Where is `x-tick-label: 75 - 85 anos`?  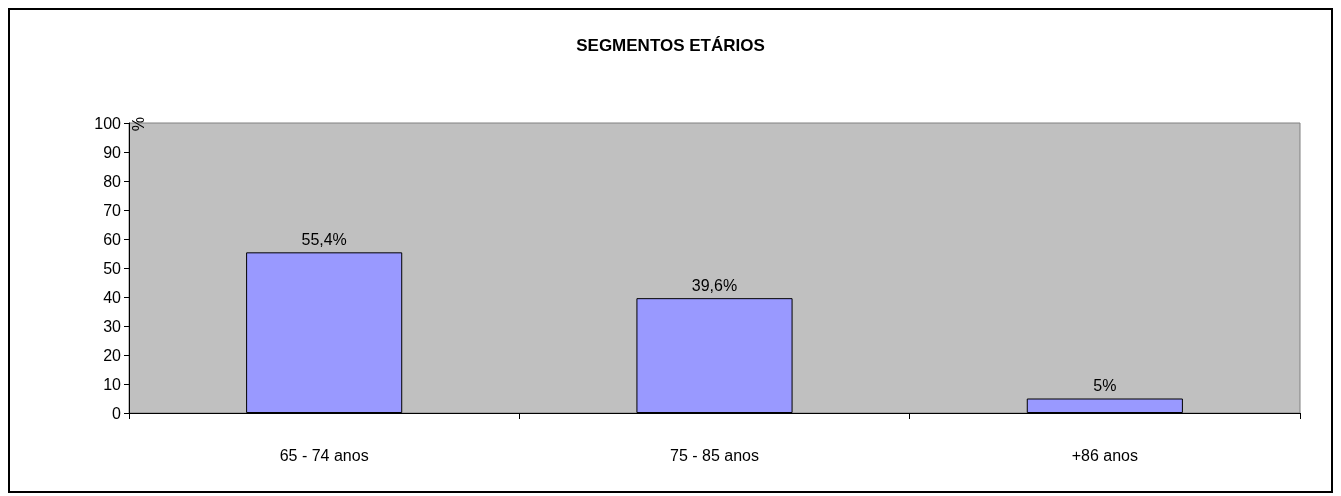
x-tick-label: 75 - 85 anos is located at coordinates (714, 455).